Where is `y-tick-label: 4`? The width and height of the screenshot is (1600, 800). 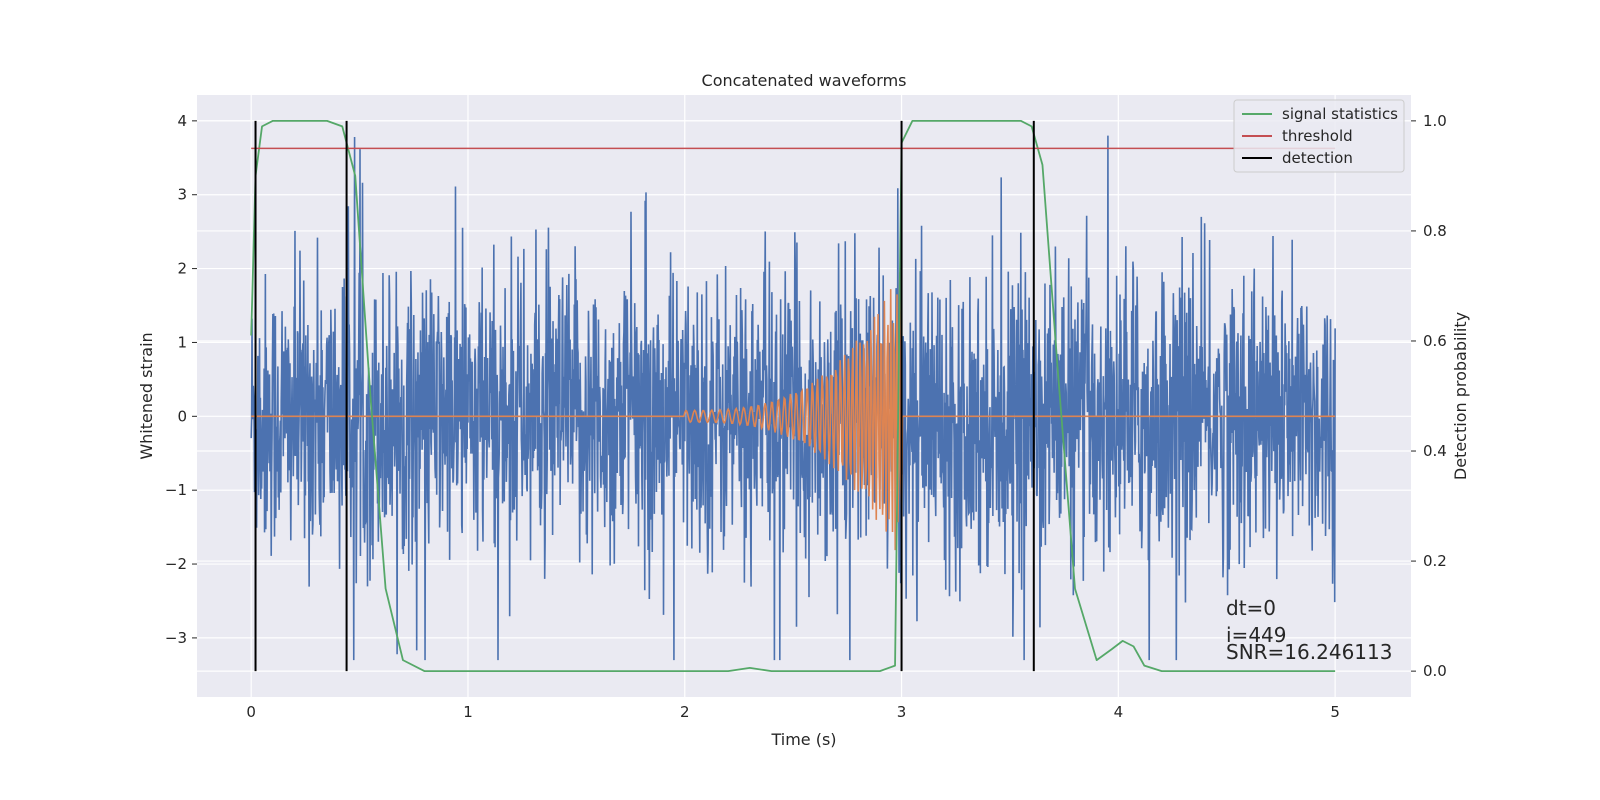 y-tick-label: 4 is located at coordinates (182, 121).